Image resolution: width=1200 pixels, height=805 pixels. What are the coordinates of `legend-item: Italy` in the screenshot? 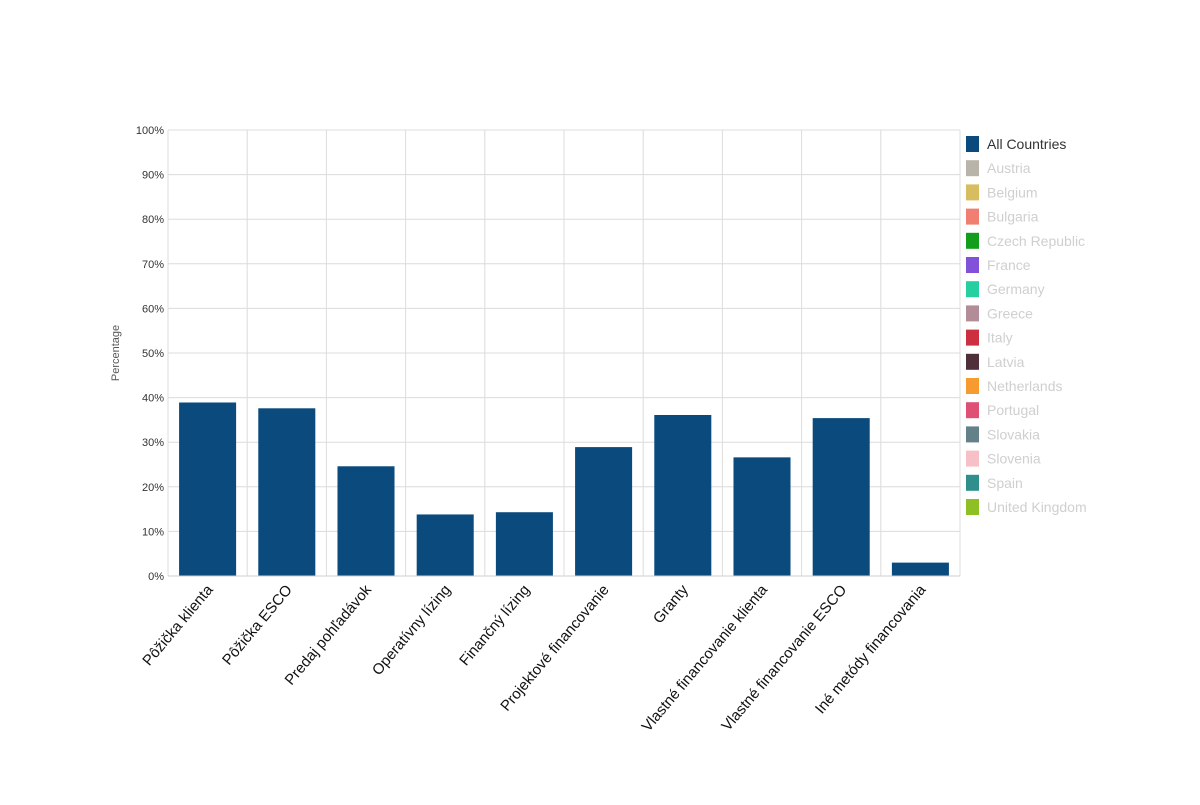 It's located at (989, 337).